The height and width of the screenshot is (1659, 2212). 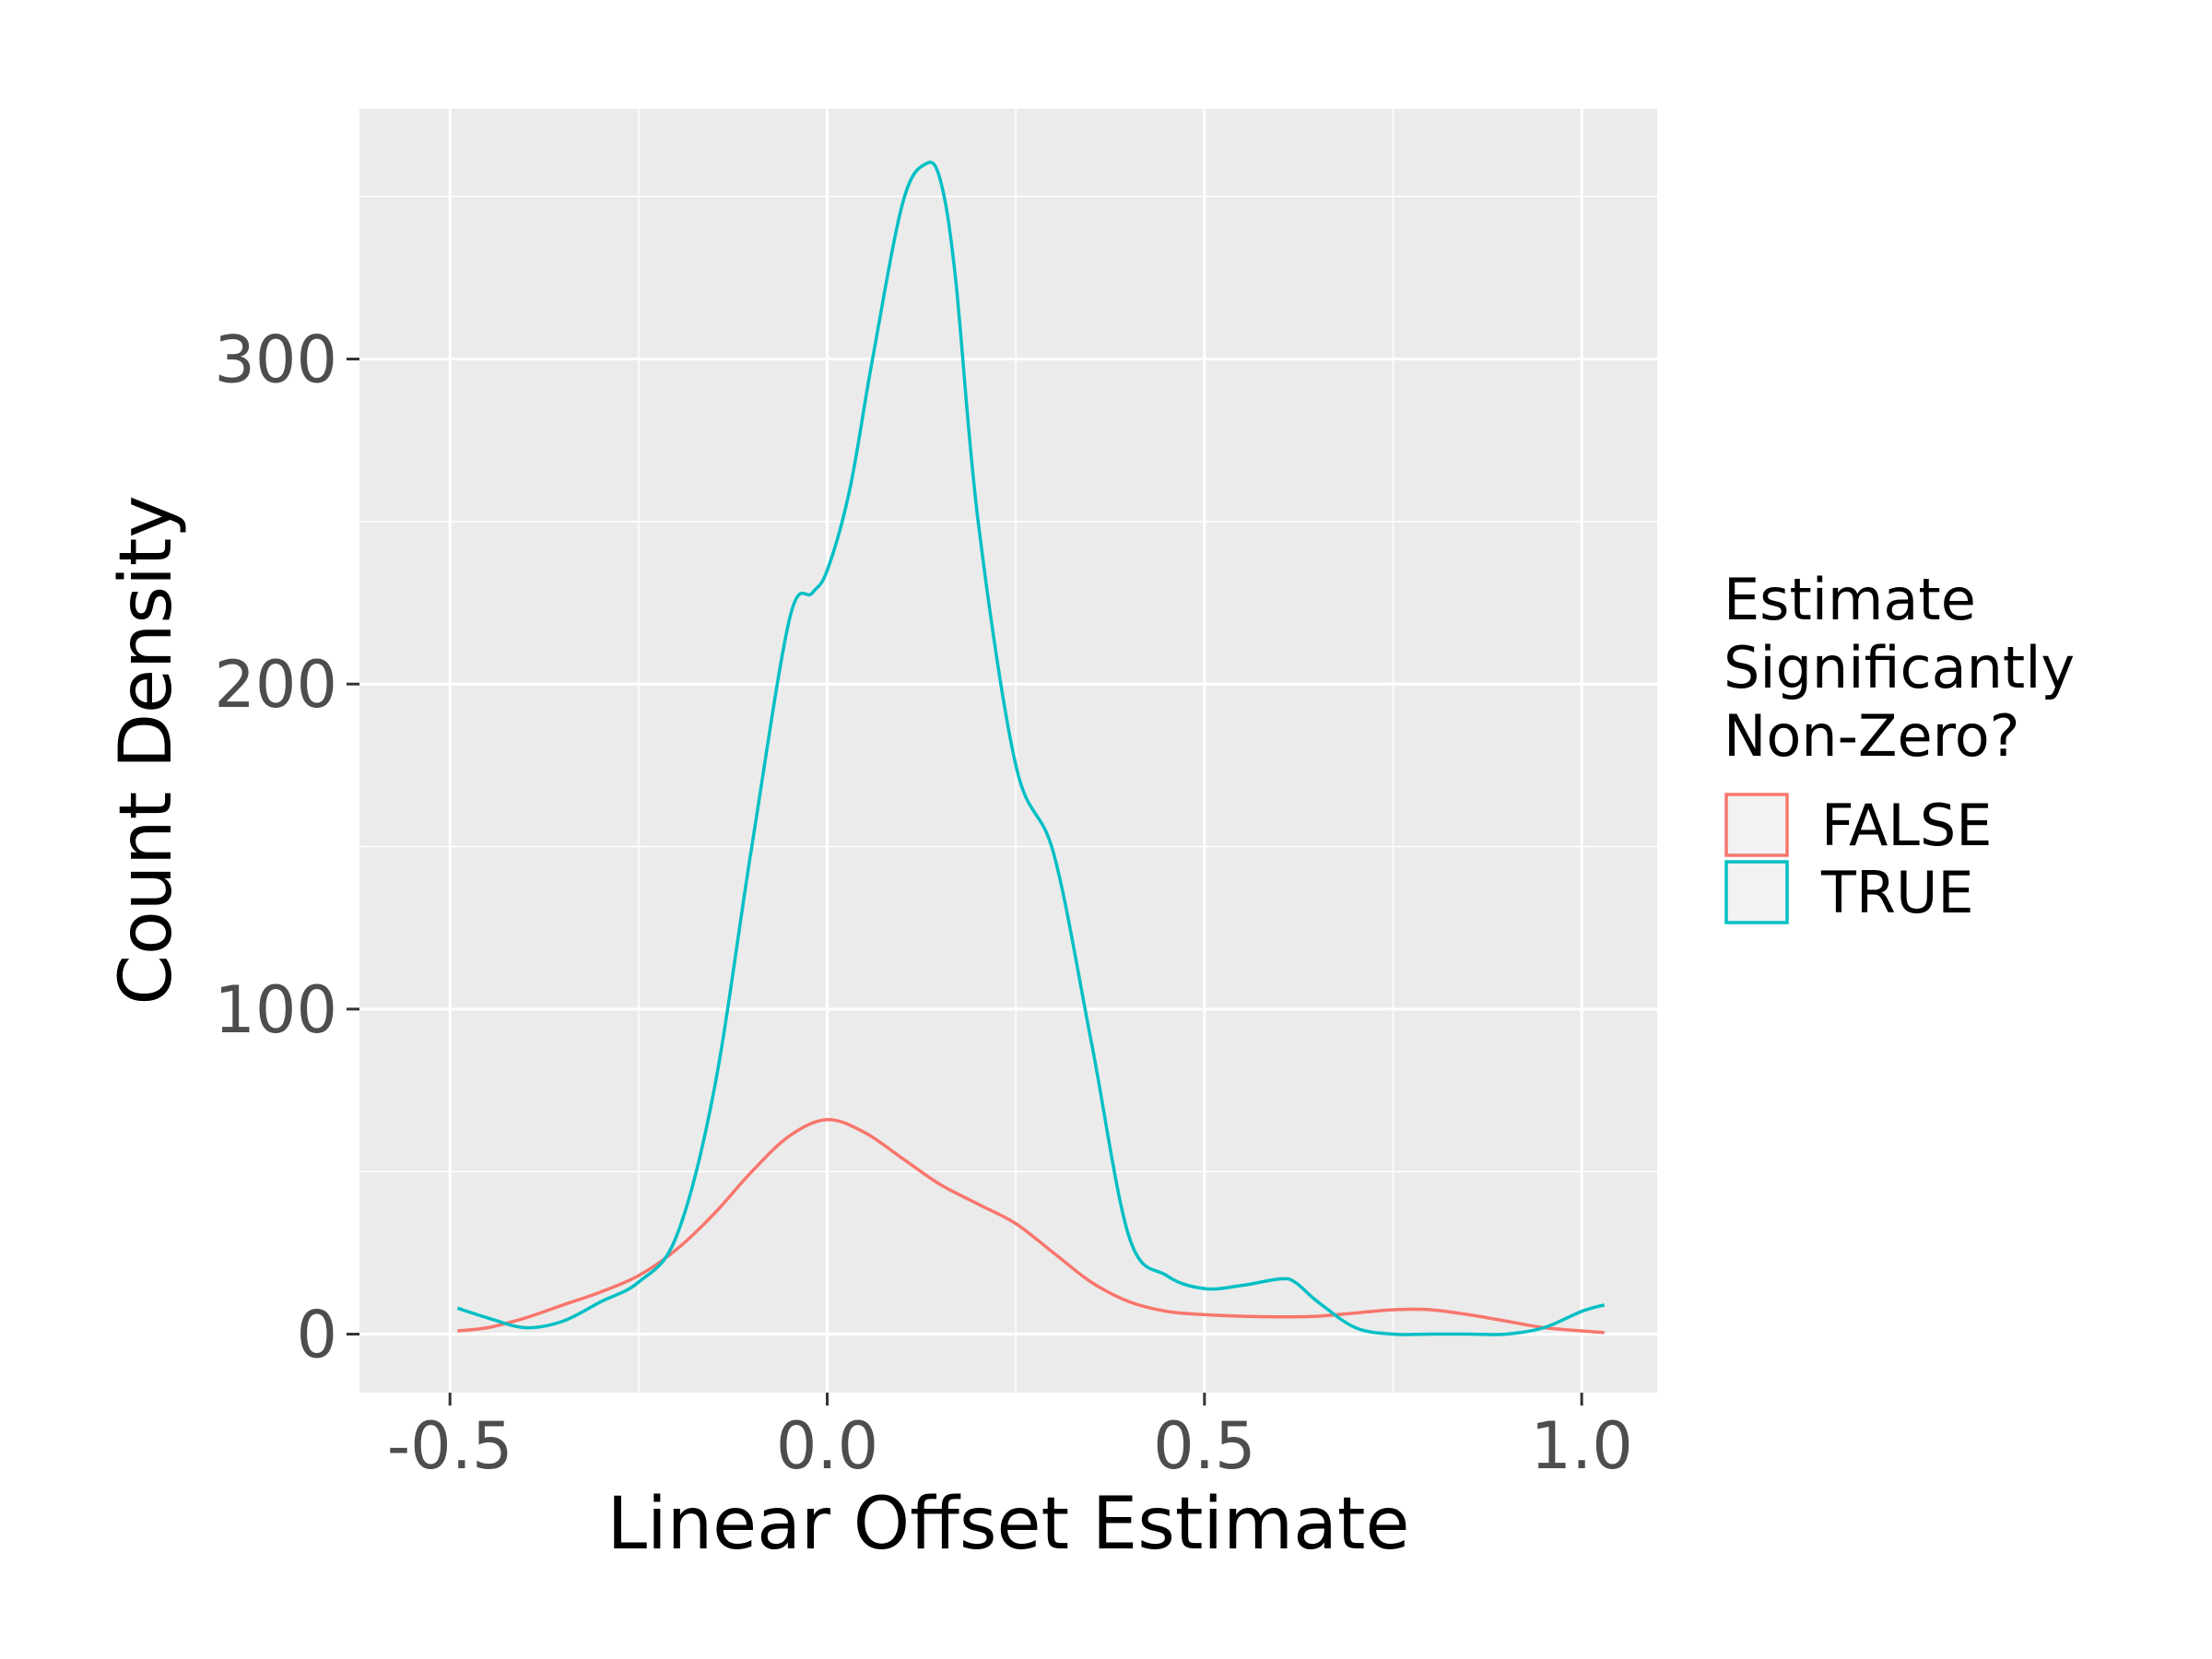 I want to click on legend-key-true, so click(x=1756, y=892).